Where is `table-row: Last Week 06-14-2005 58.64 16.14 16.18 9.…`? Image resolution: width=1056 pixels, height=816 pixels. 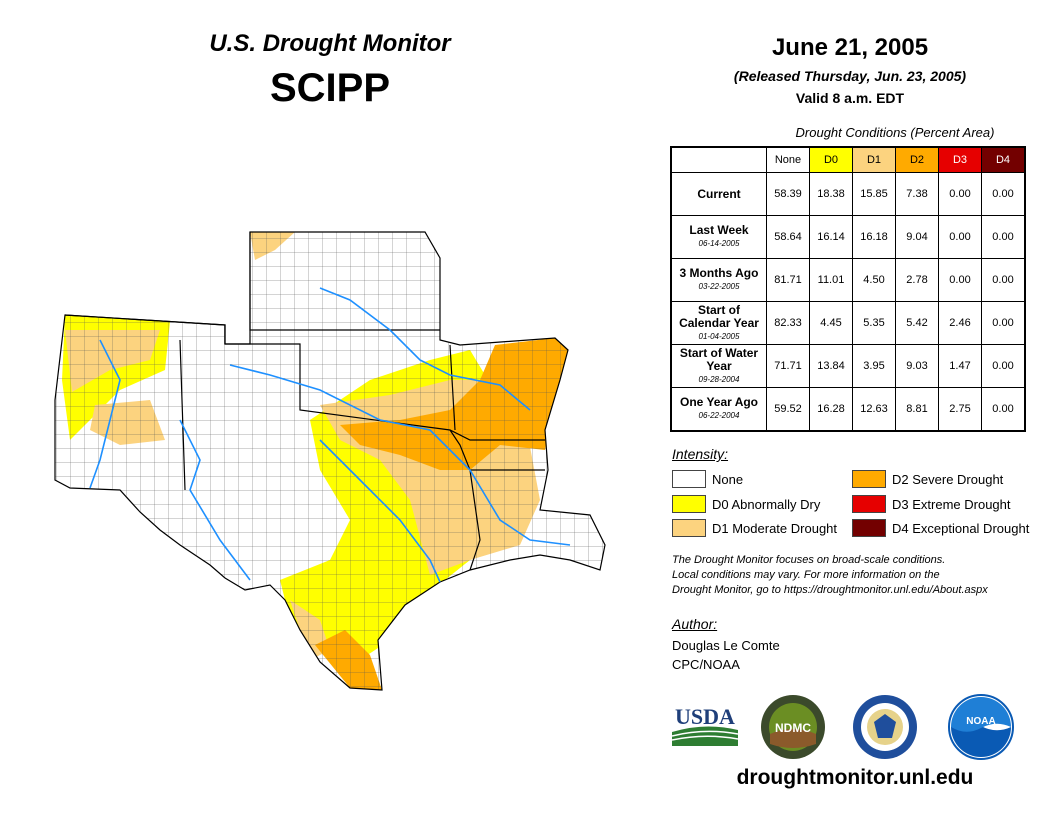
table-row: Last Week 06-14-2005 58.64 16.14 16.18 9.… is located at coordinates (848, 237).